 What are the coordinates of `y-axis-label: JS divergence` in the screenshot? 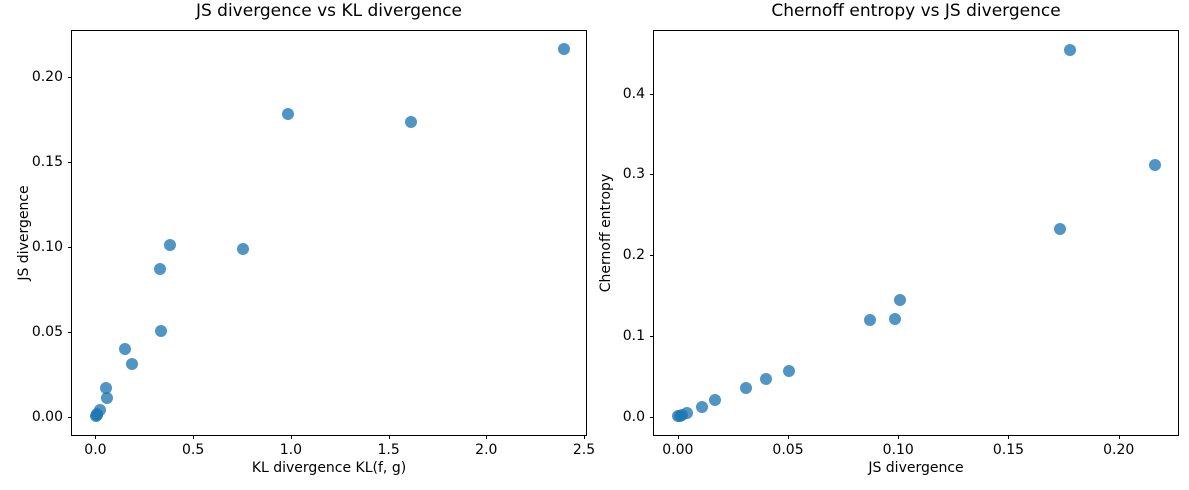 It's located at (24, 233).